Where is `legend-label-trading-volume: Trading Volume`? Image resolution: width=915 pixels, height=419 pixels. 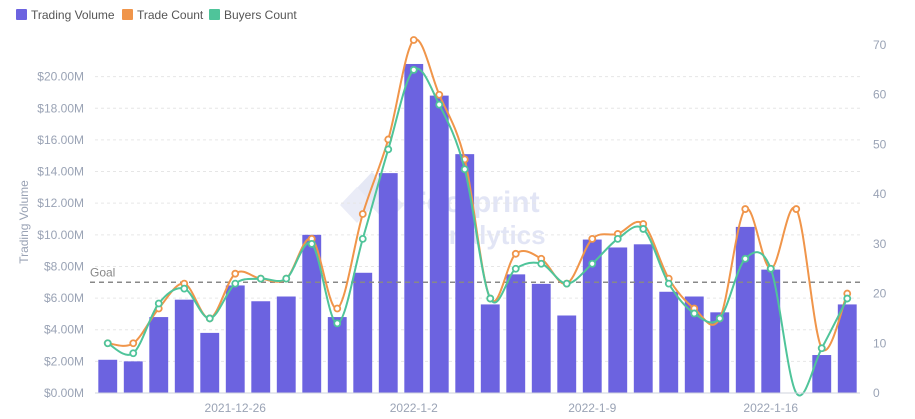 legend-label-trading-volume: Trading Volume is located at coordinates (73, 15).